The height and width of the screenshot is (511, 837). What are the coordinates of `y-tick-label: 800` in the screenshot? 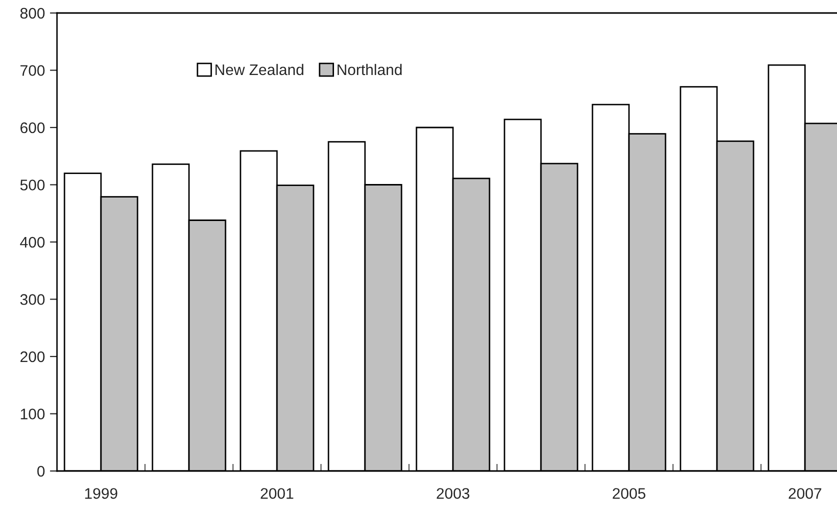 It's located at (32, 13).